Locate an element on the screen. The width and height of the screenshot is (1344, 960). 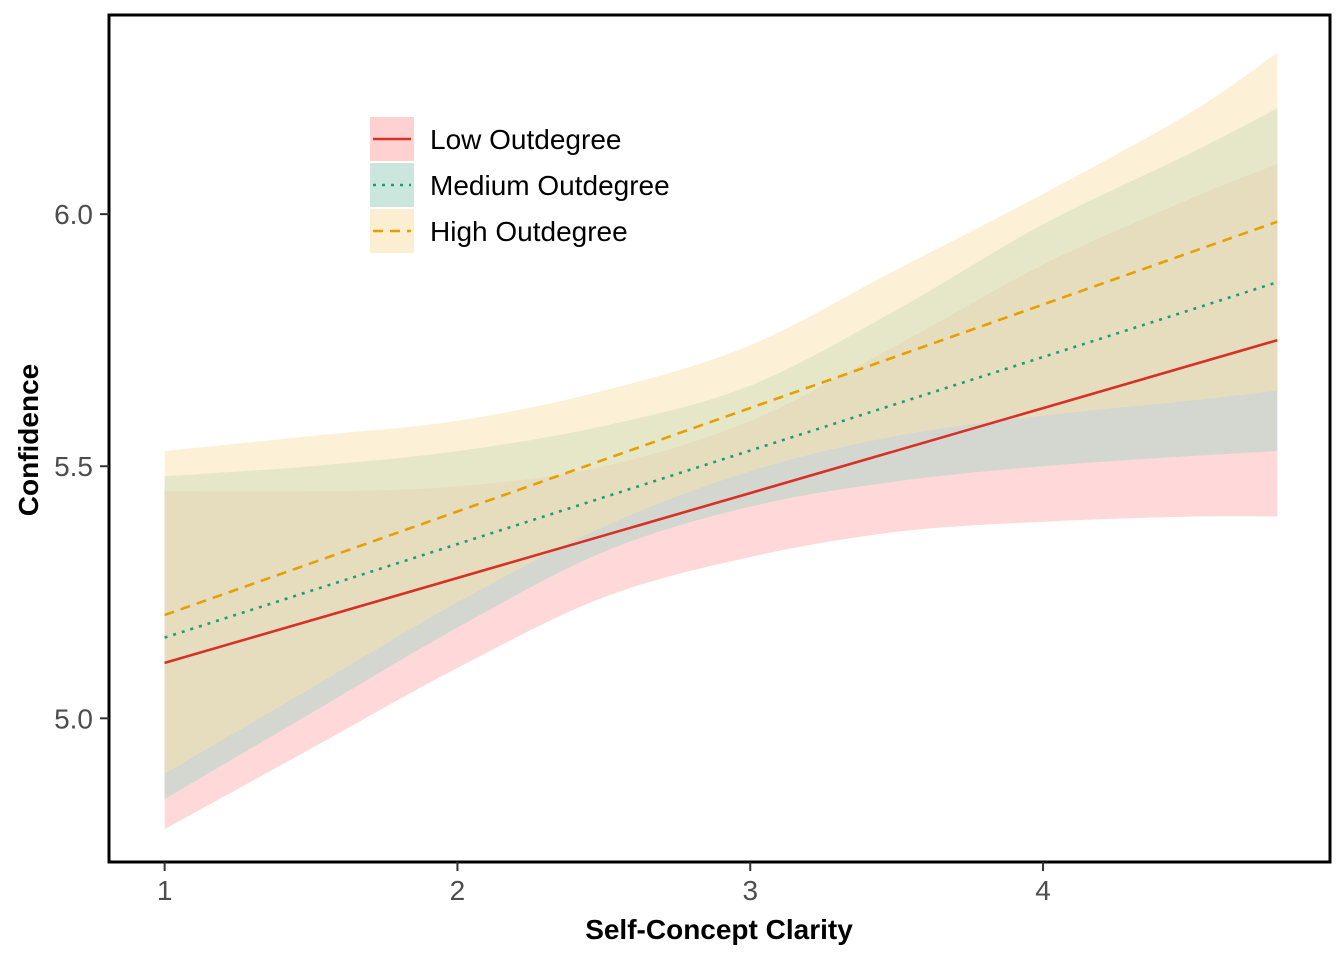
legend-label: Medium Outdegree is located at coordinates (550, 185).